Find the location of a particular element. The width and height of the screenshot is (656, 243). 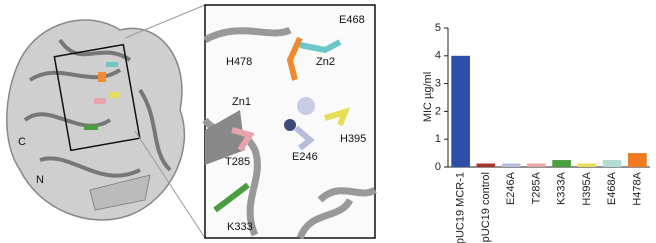

x-tick-label: E468A is located at coordinates (612, 188).